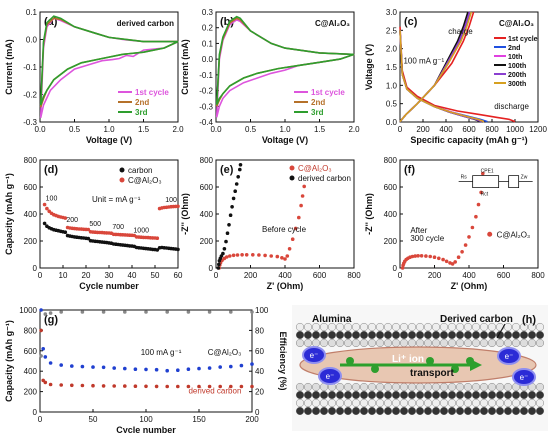 The width and height of the screenshot is (550, 433). What do you see at coordinates (469, 286) in the screenshot?
I see `x-axis-label: Z' (Ohm)` at bounding box center [469, 286].